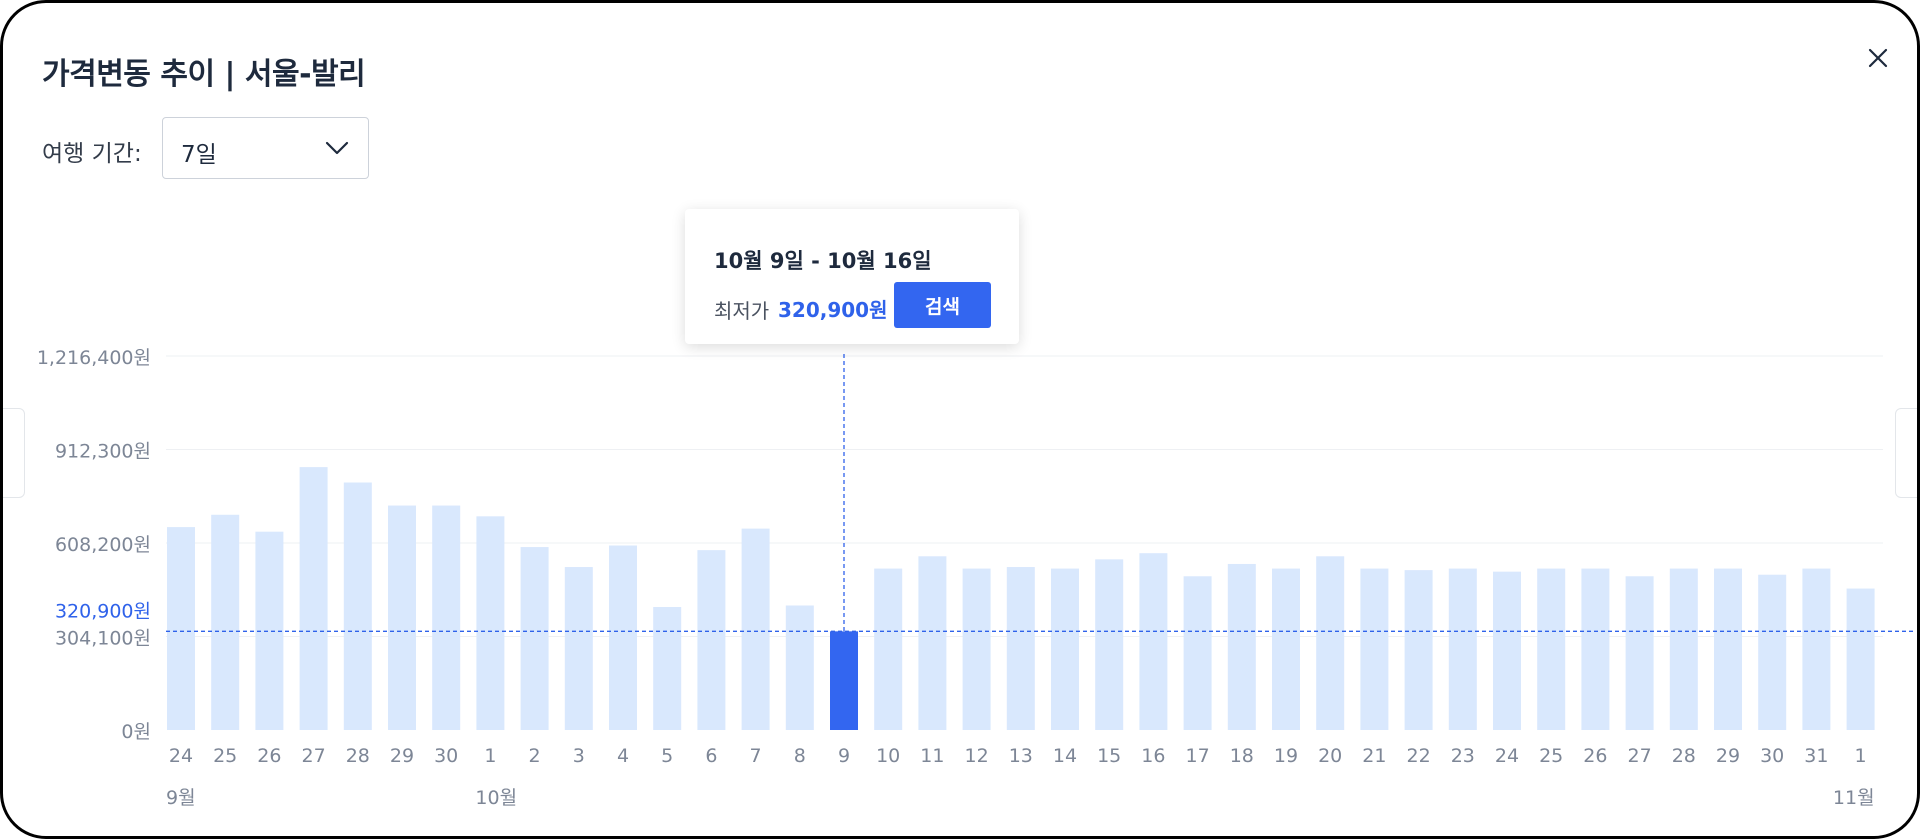  Describe the element at coordinates (888, 756) in the screenshot. I see `x-tick-label: 10` at that location.